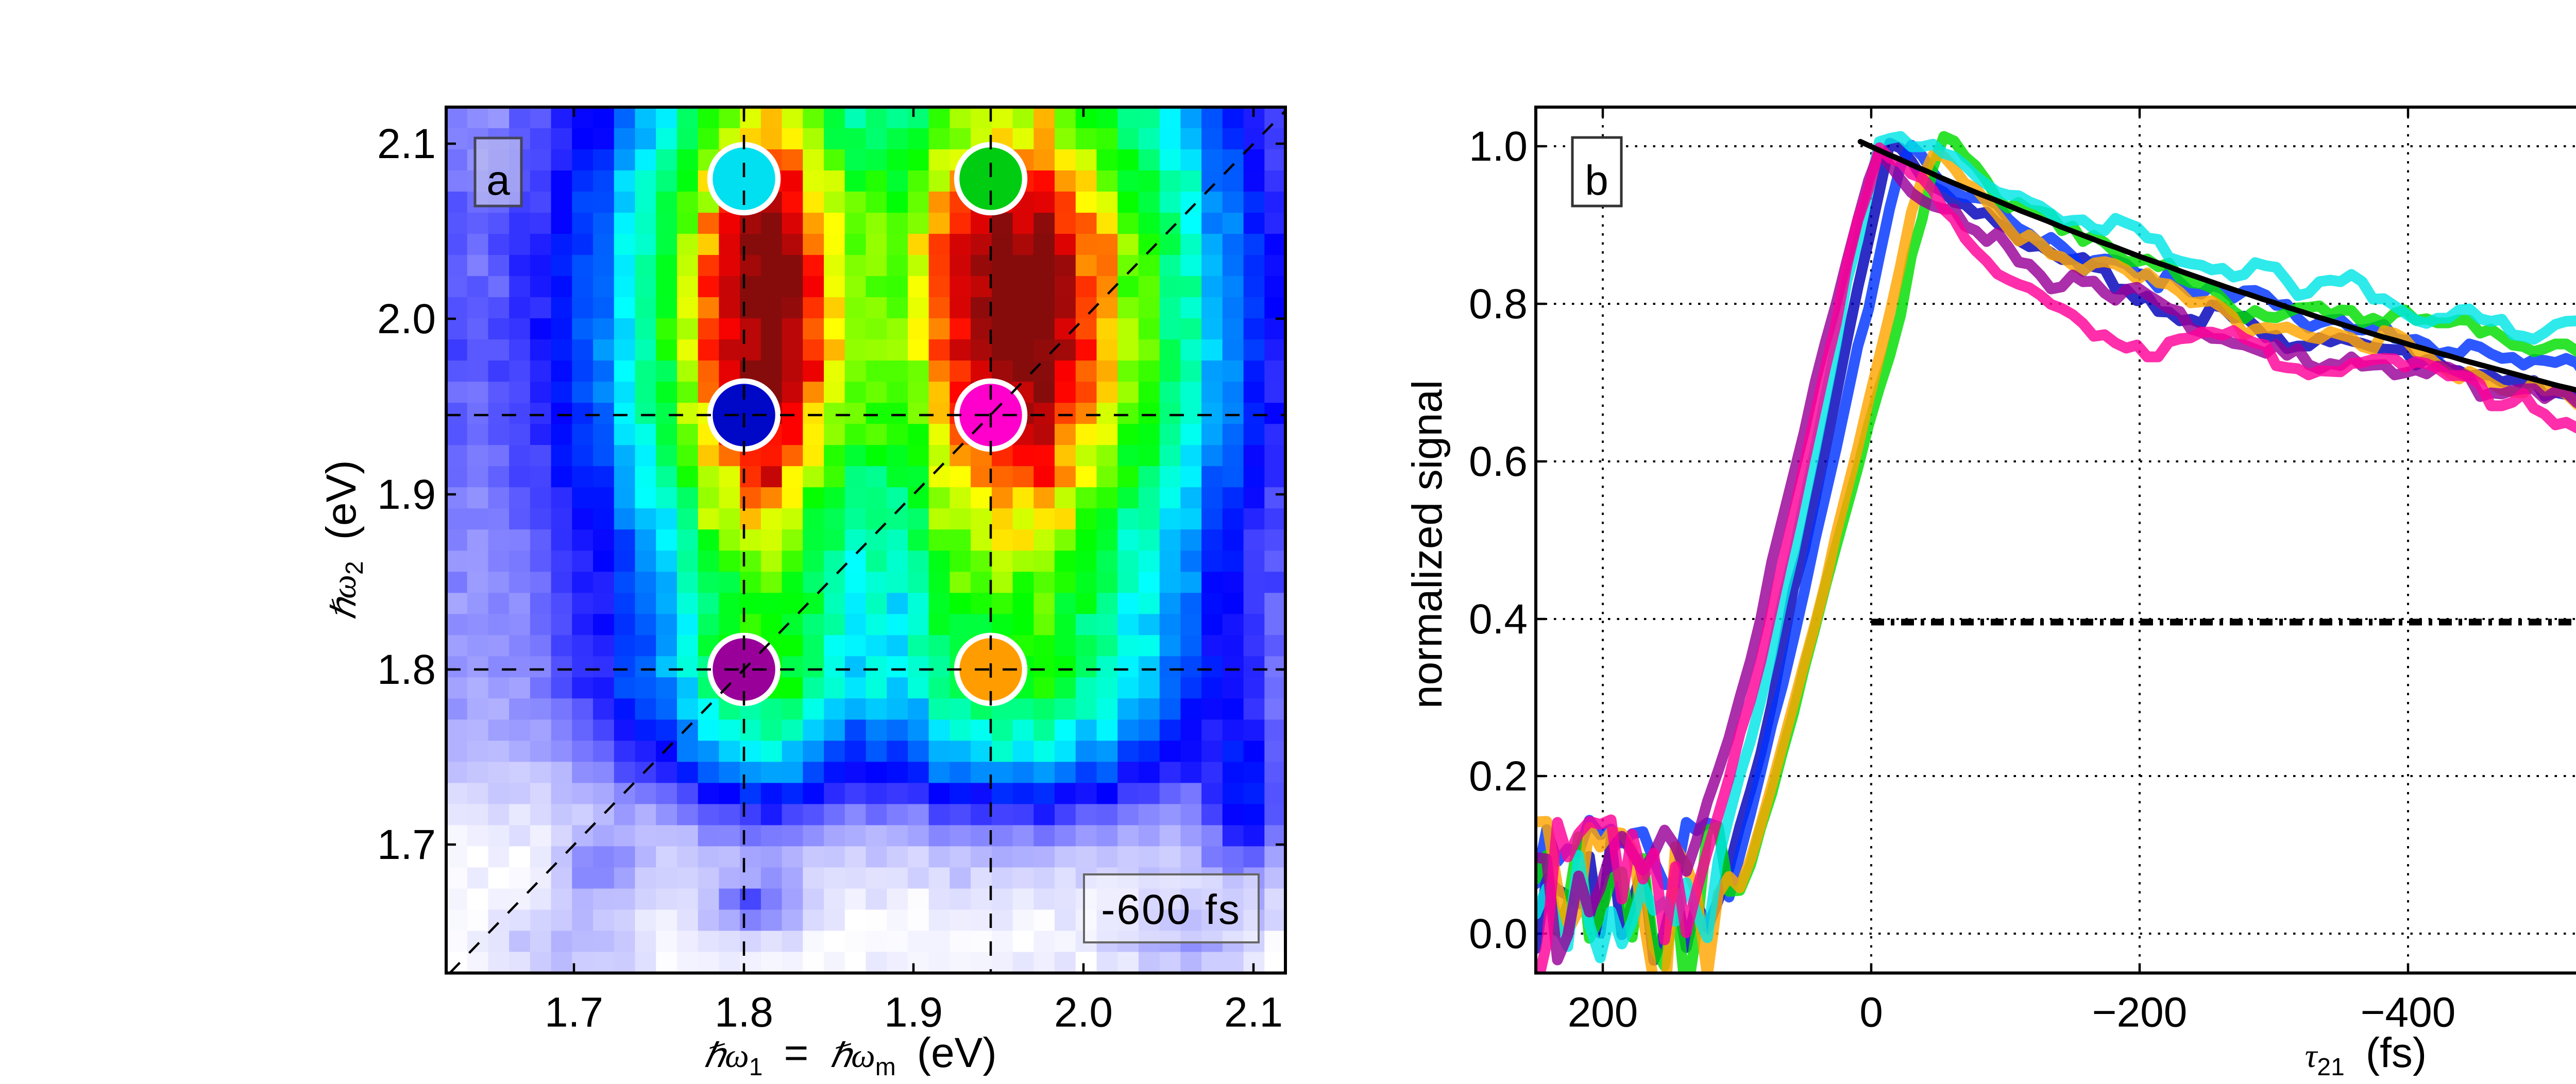  I want to click on svg-text: 1.0, so click(1498, 146).